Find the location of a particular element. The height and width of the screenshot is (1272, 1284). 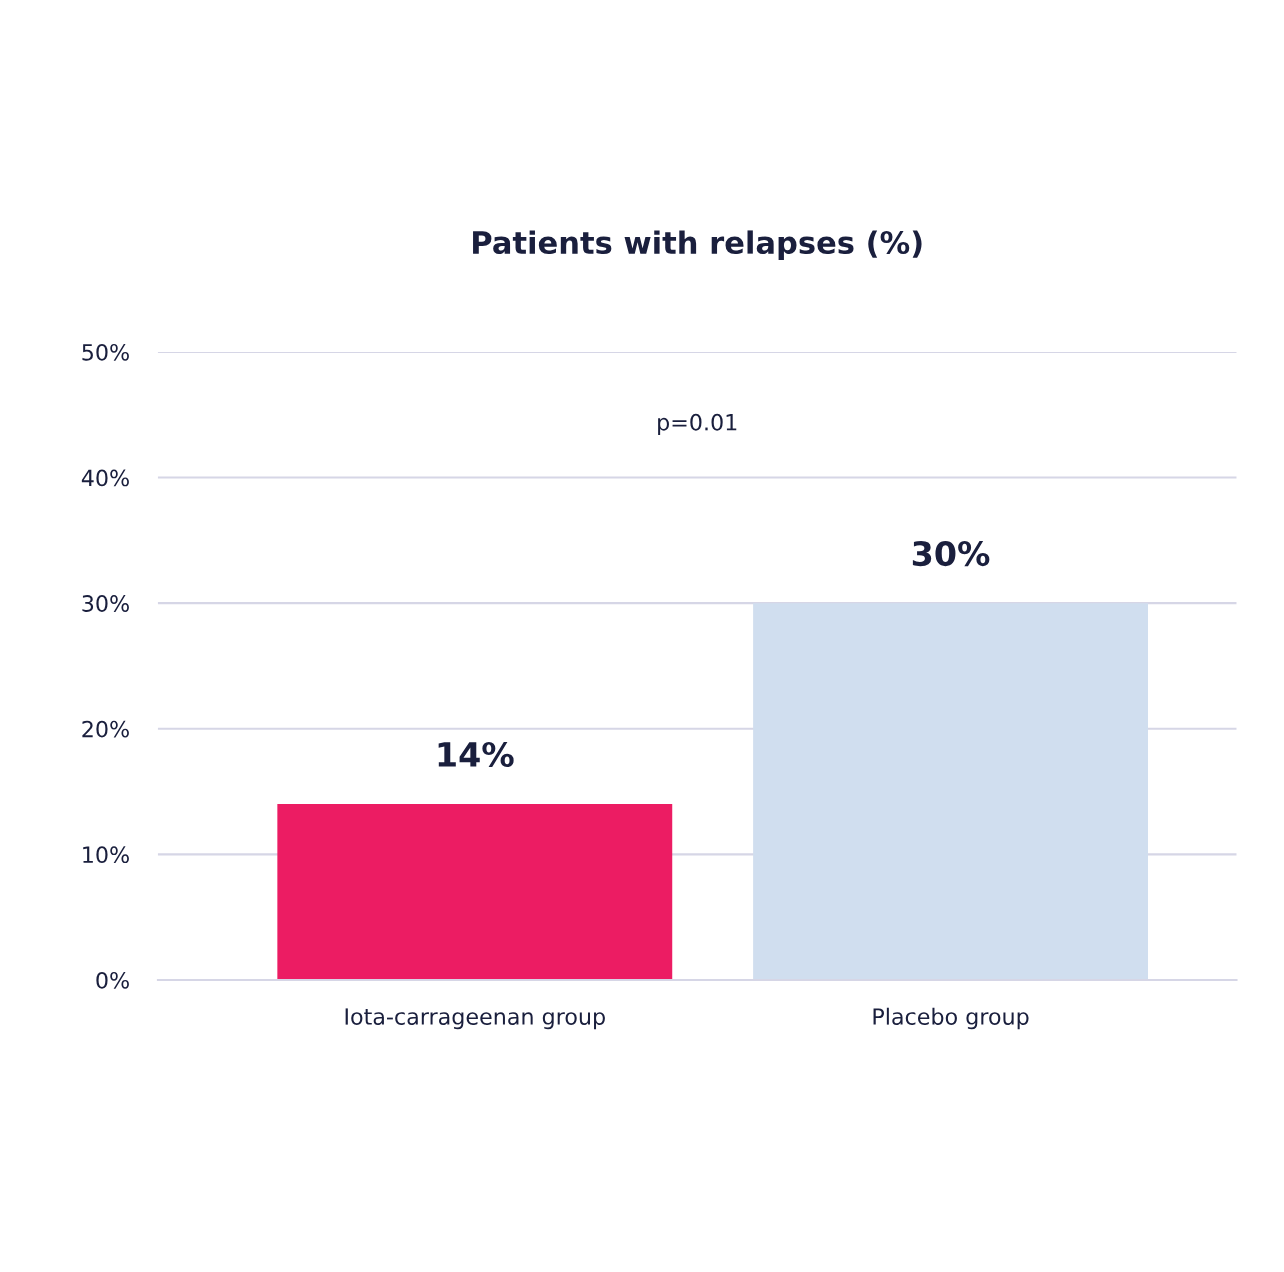

x-tick-label: Iota-carrageenan group is located at coordinates (475, 1019).